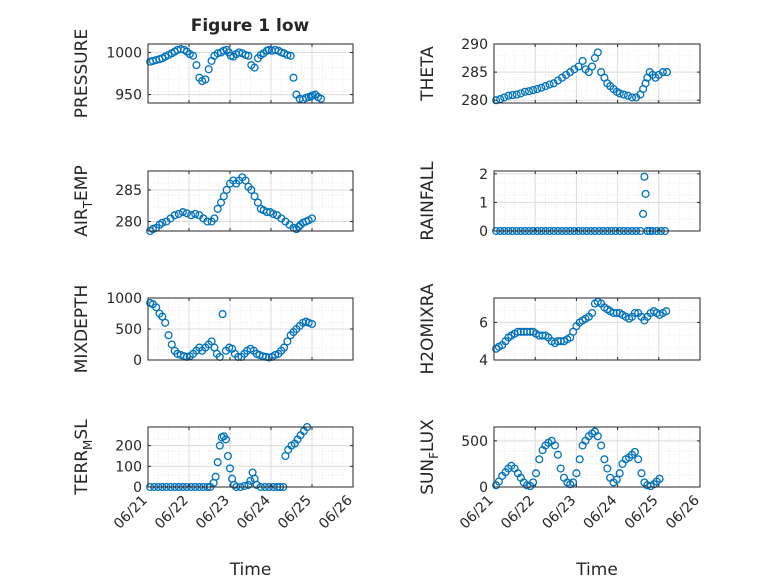  I want to click on y-tick-label: 4, so click(483, 361).